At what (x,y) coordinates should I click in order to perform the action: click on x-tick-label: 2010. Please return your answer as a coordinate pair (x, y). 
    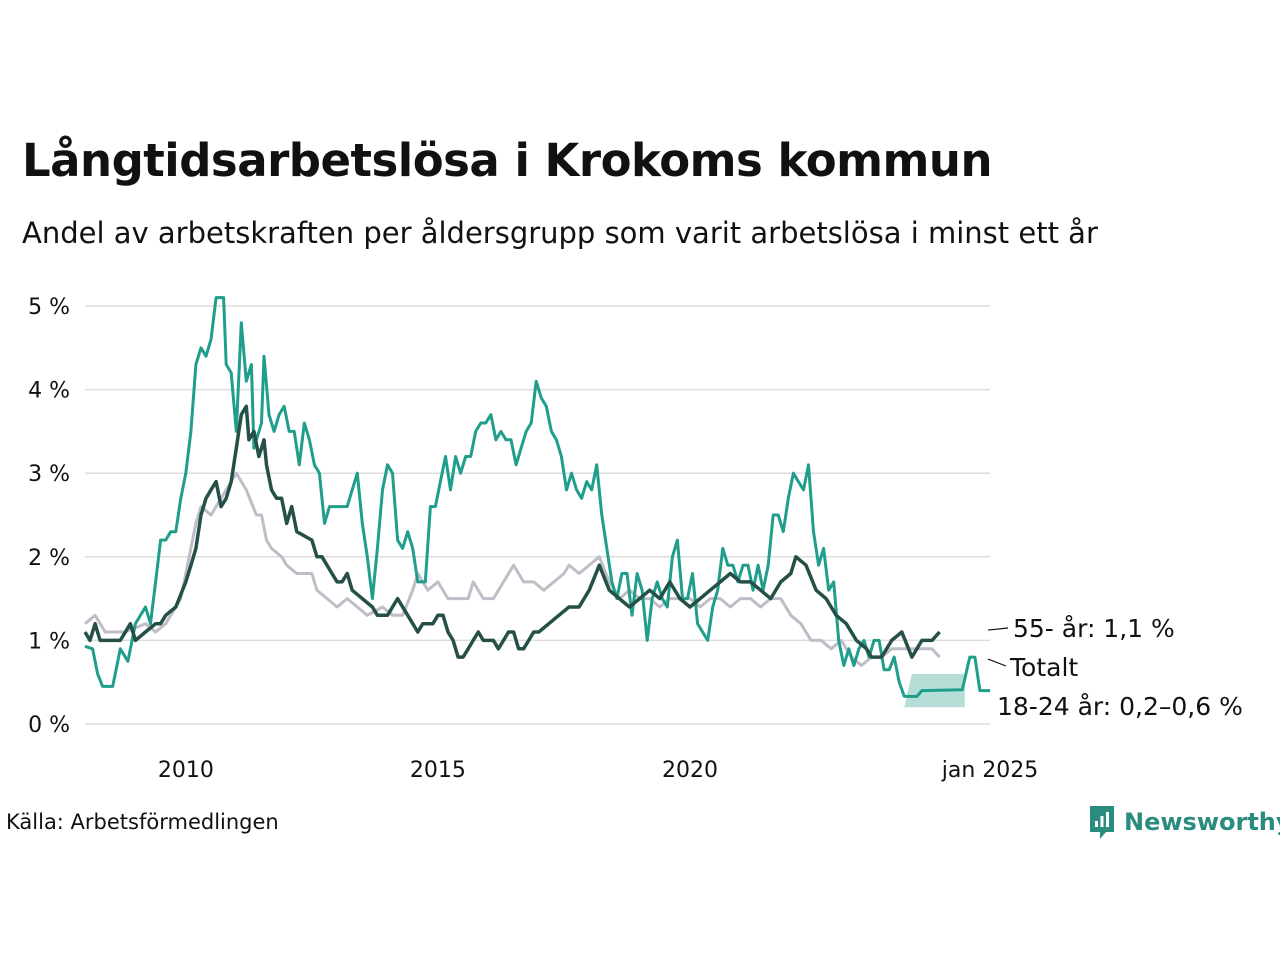
    Looking at the image, I should click on (186, 770).